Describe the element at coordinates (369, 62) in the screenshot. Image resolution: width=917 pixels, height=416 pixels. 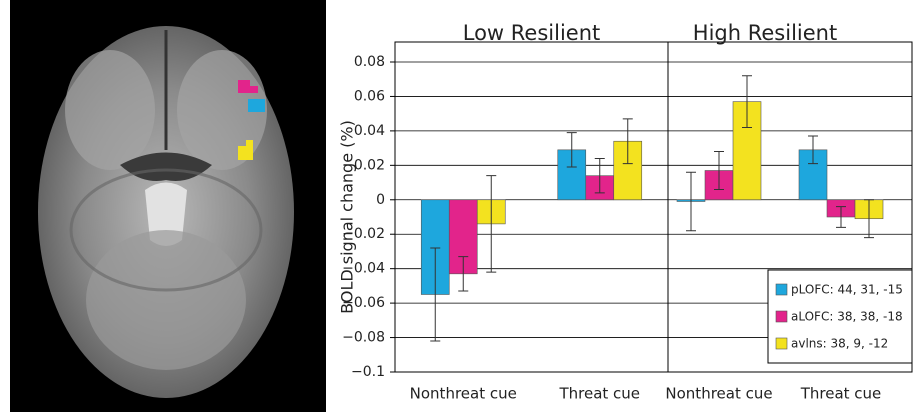
I see `y-tick-label: 0.08` at that location.